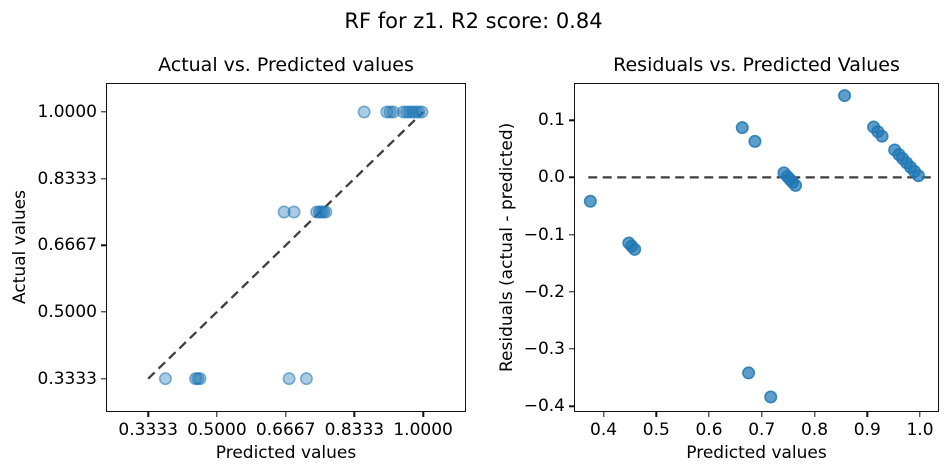  What do you see at coordinates (551, 177) in the screenshot?
I see `y-tick-label: 0.0` at bounding box center [551, 177].